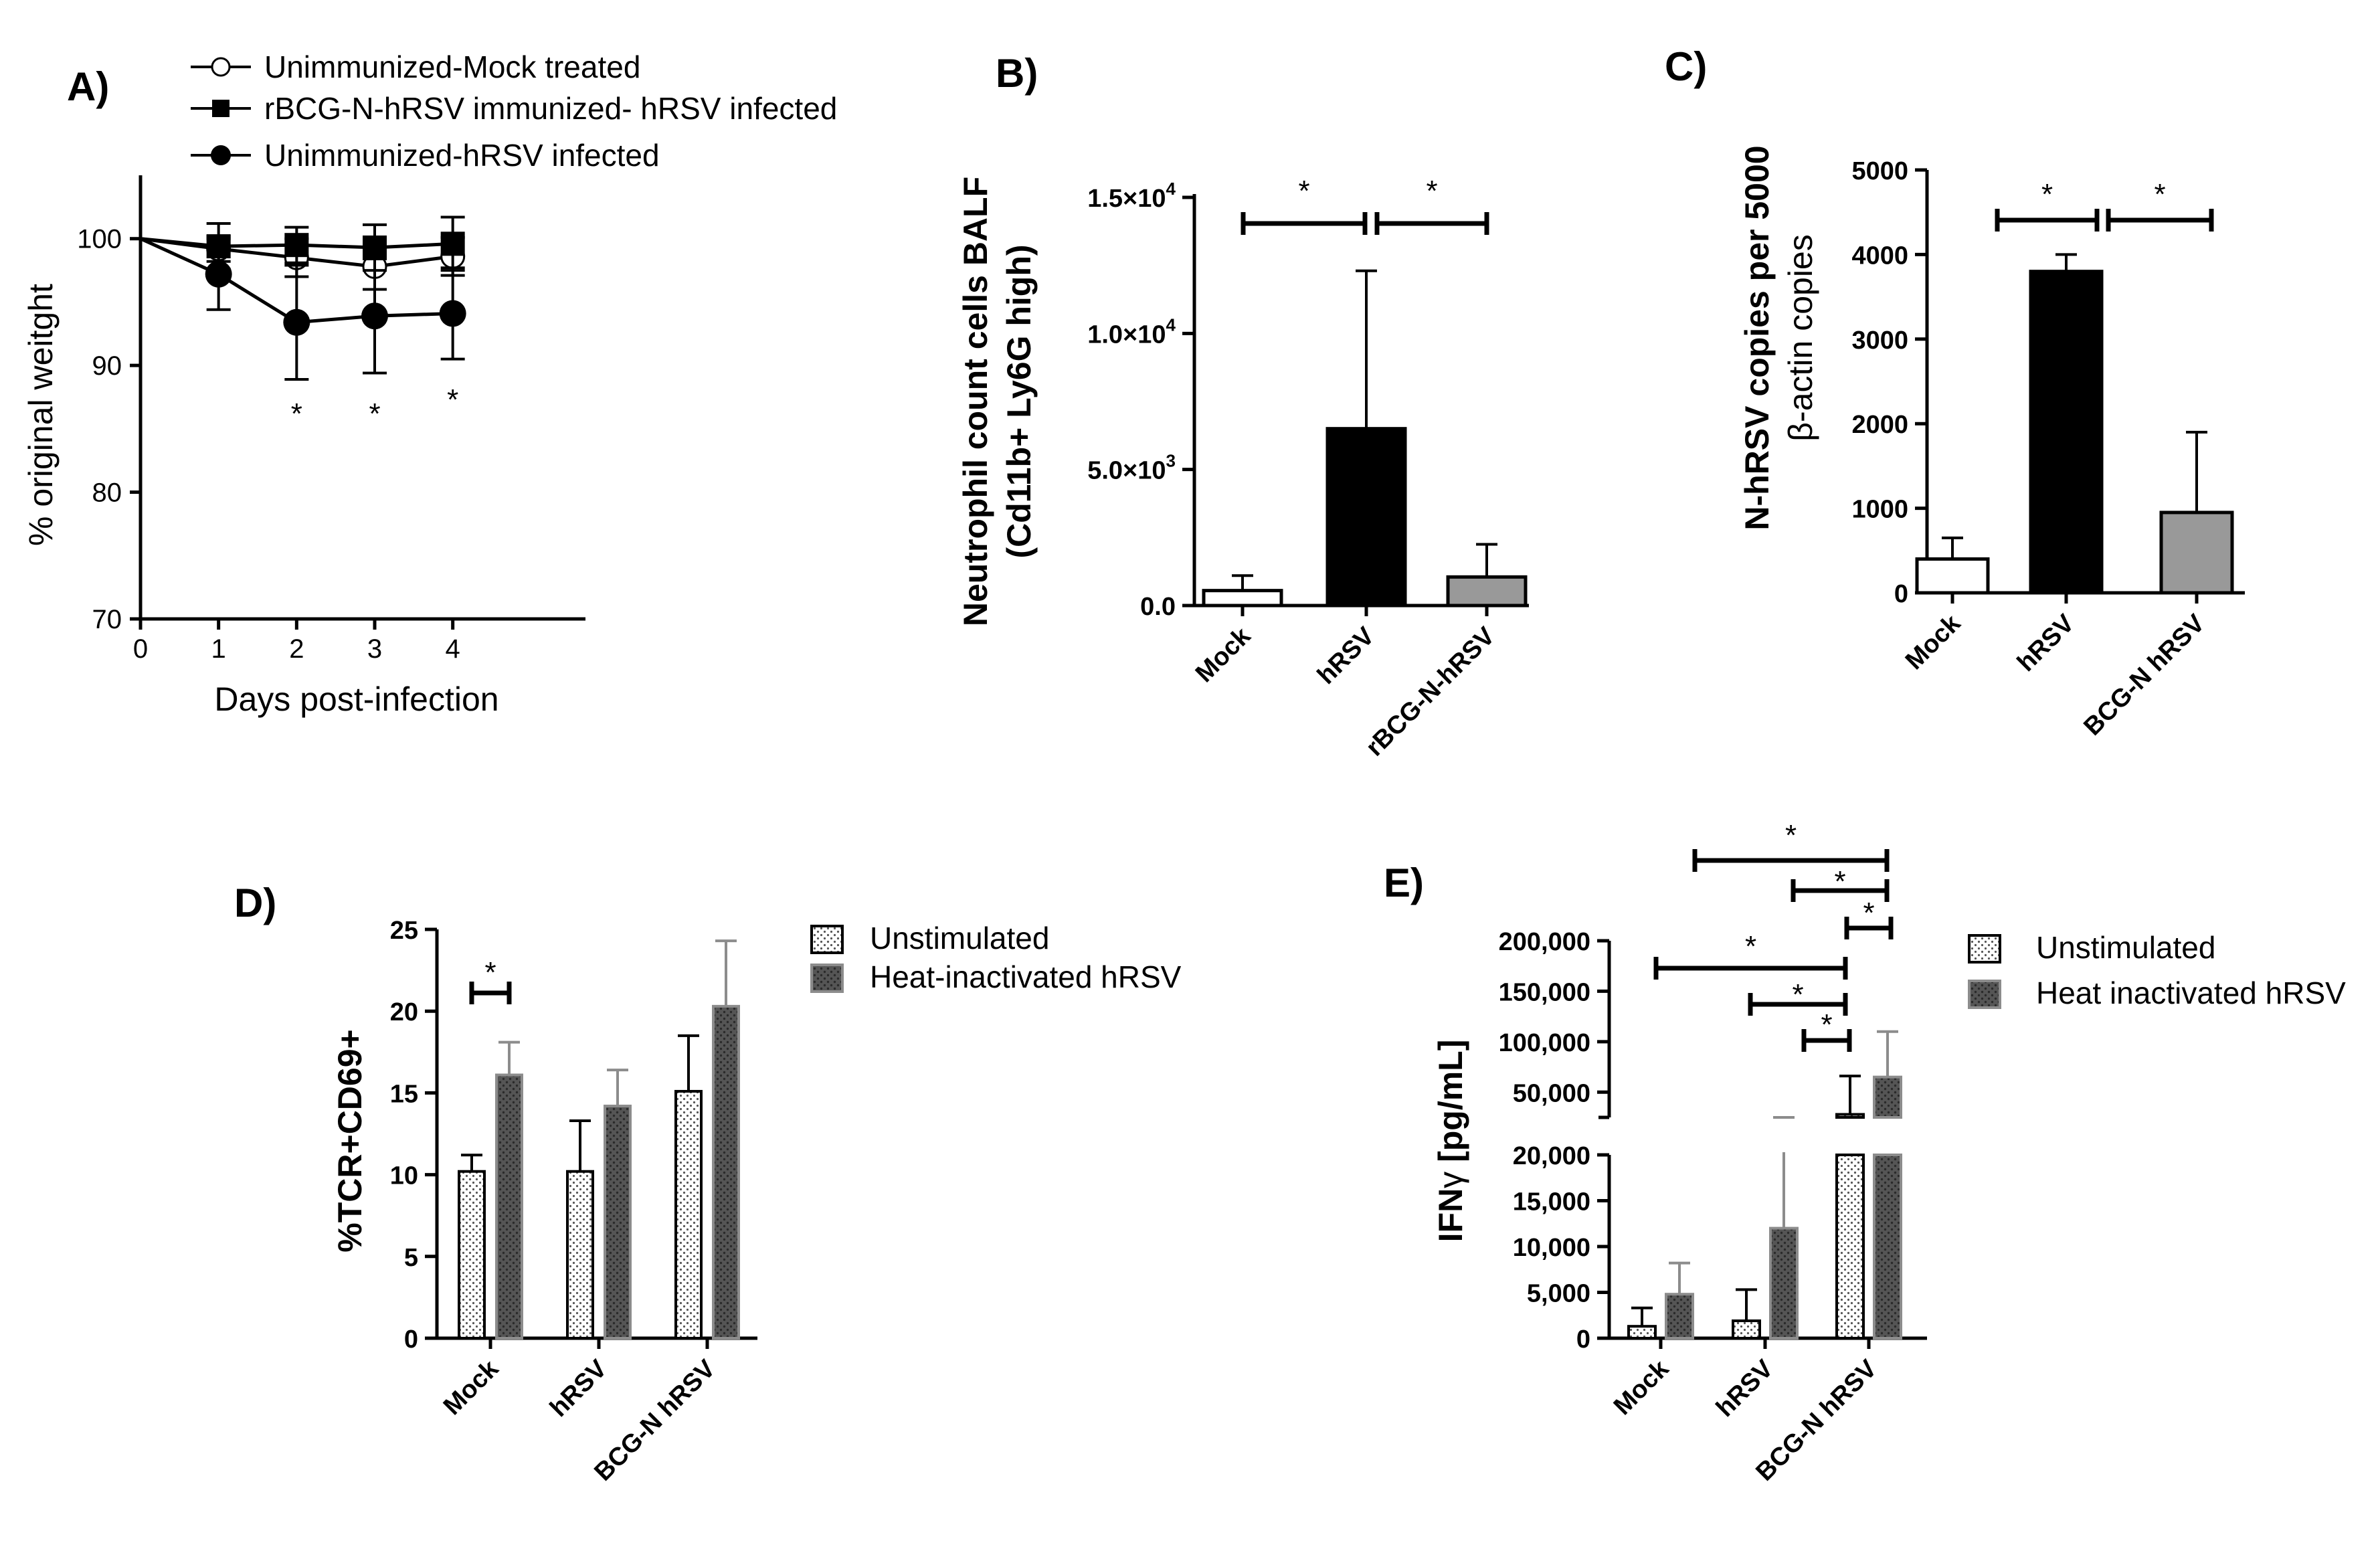 The height and width of the screenshot is (1555, 2380). What do you see at coordinates (959, 938) in the screenshot?
I see `panel-d-legend-unstim: Unstimulated` at bounding box center [959, 938].